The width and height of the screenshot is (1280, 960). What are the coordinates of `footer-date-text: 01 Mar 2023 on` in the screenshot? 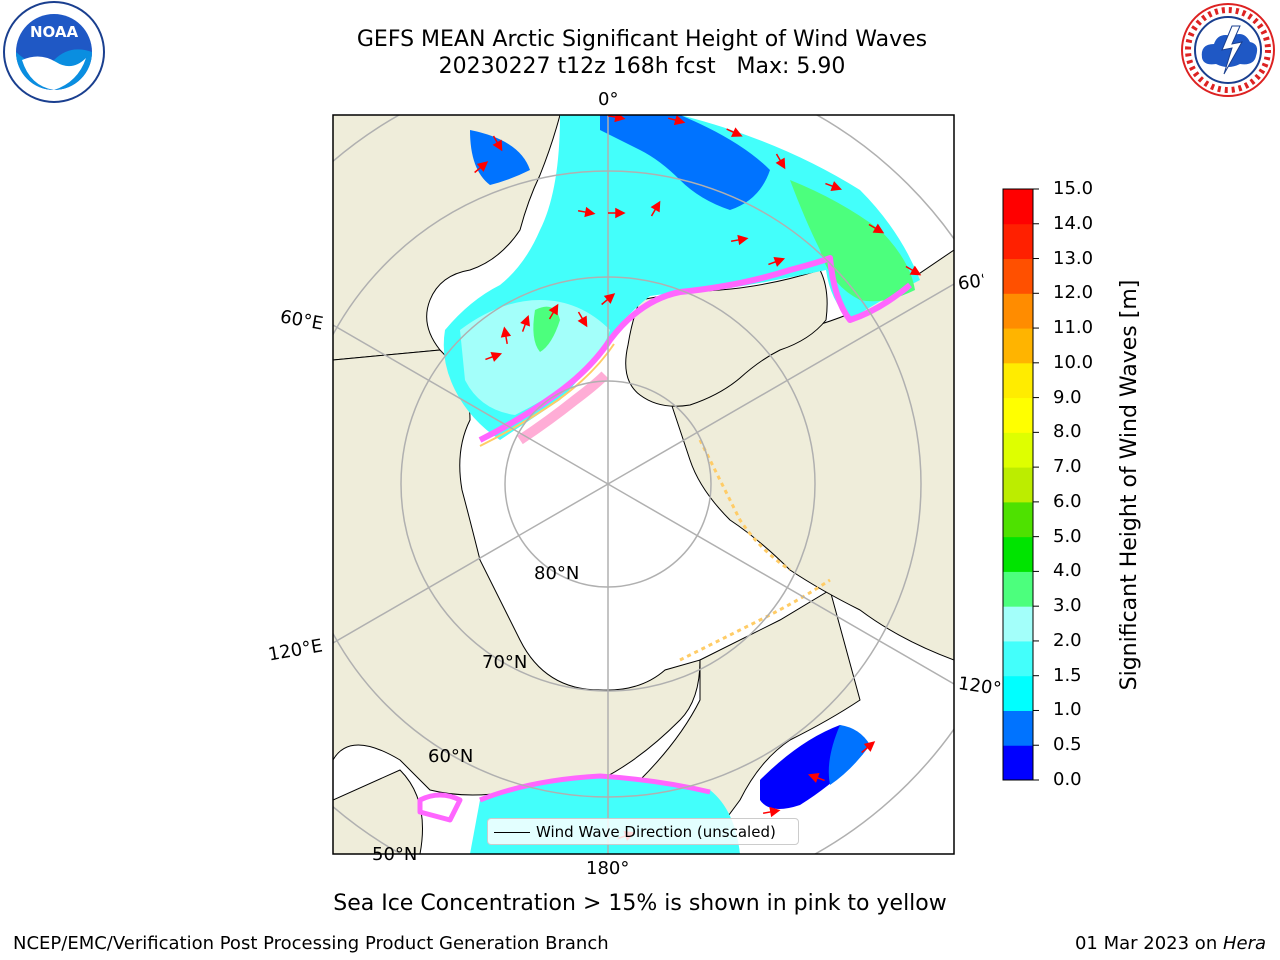 It's located at (1148, 943).